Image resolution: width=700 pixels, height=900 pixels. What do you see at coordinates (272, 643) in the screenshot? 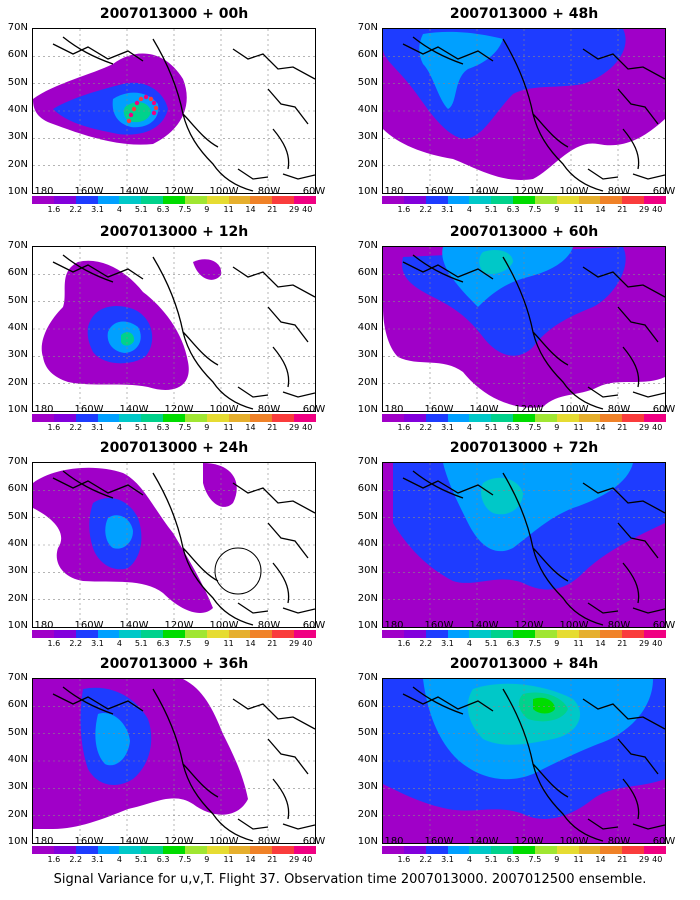
I see `colorbar-label: 21` at bounding box center [272, 643].